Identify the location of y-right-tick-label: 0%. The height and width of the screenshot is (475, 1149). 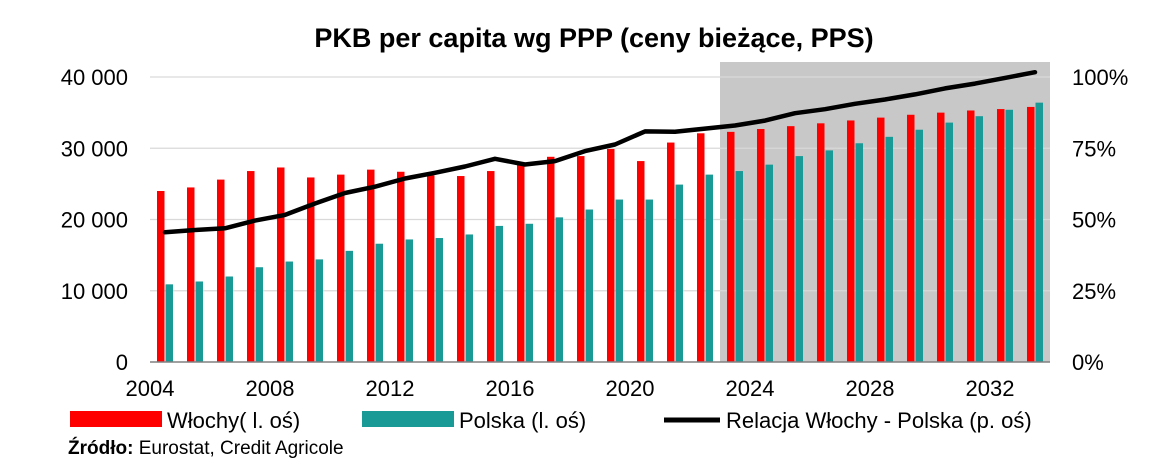
(1088, 362).